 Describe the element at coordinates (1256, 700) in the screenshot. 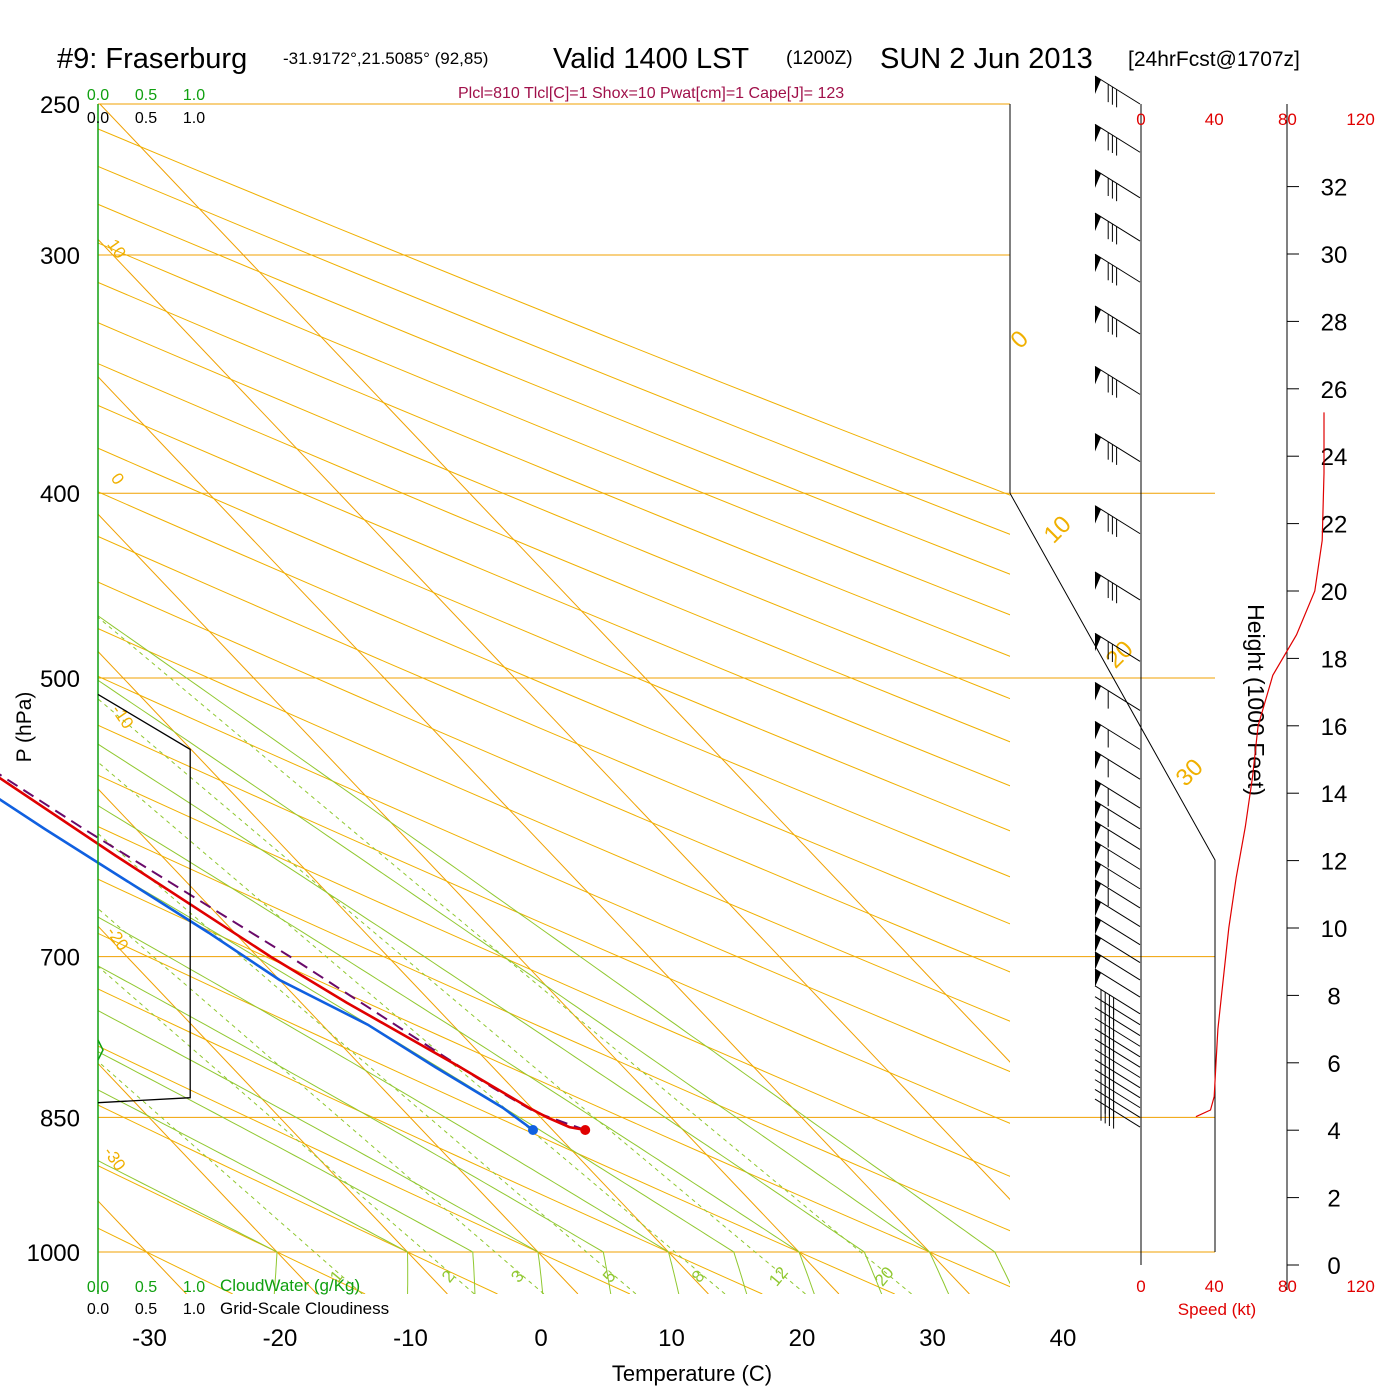

I see `height-axis-label: Height (1000 Feet)` at that location.